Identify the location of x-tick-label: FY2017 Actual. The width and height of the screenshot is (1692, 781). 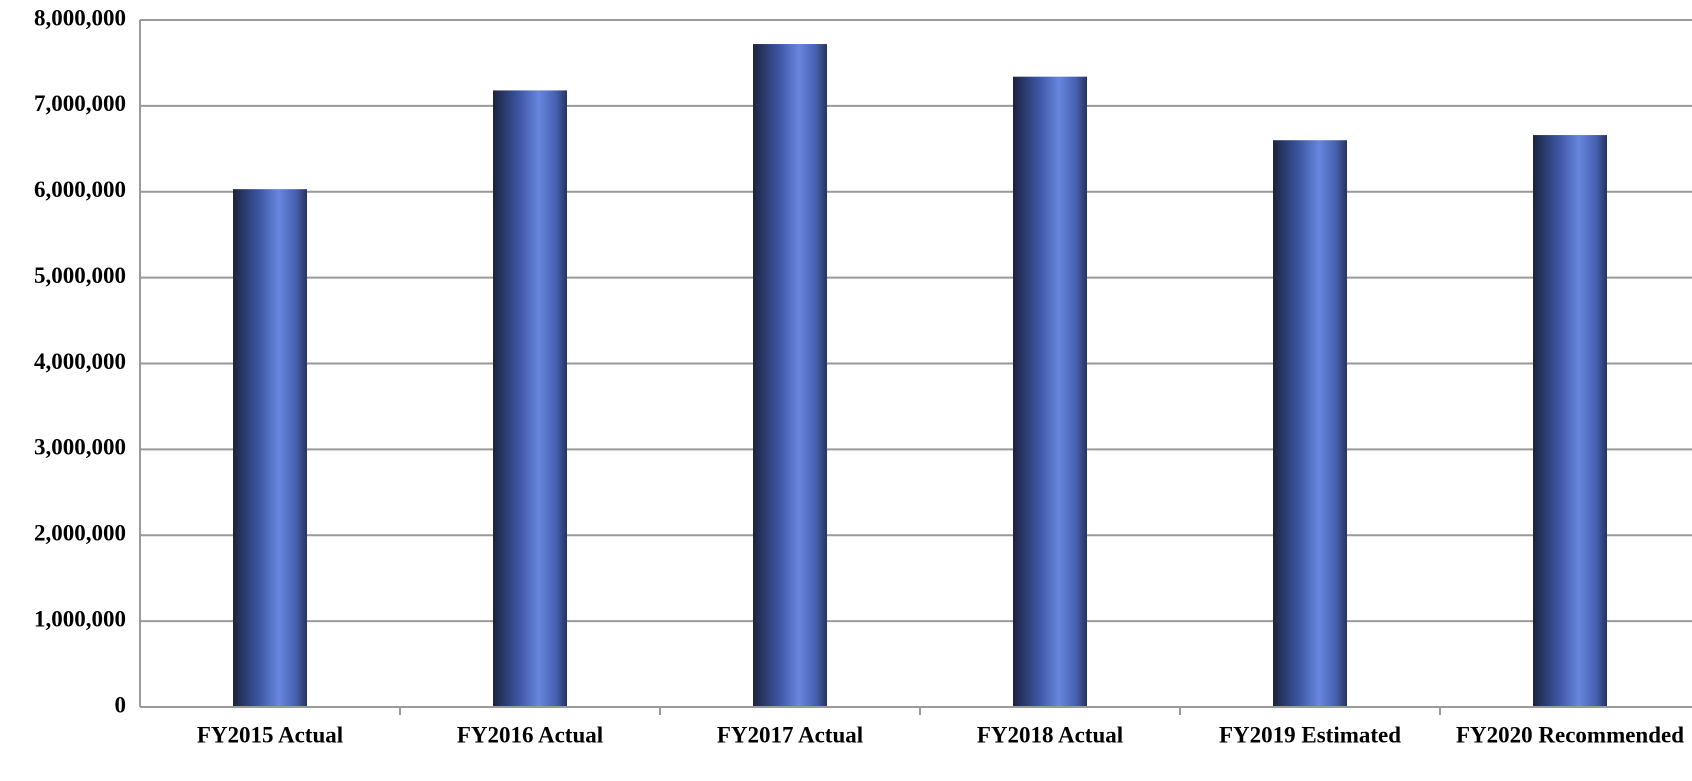
(790, 734).